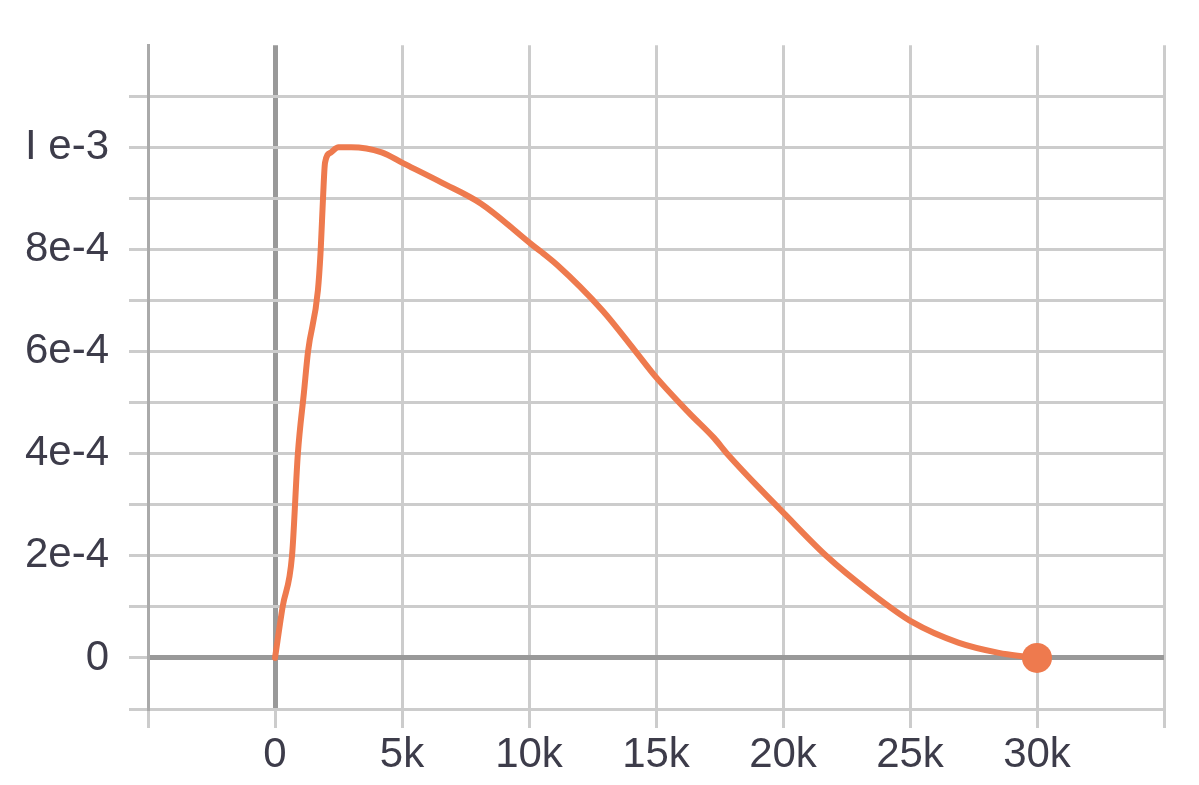 The image size is (1199, 785). Describe the element at coordinates (529, 752) in the screenshot. I see `x-tick-label: 10k` at that location.